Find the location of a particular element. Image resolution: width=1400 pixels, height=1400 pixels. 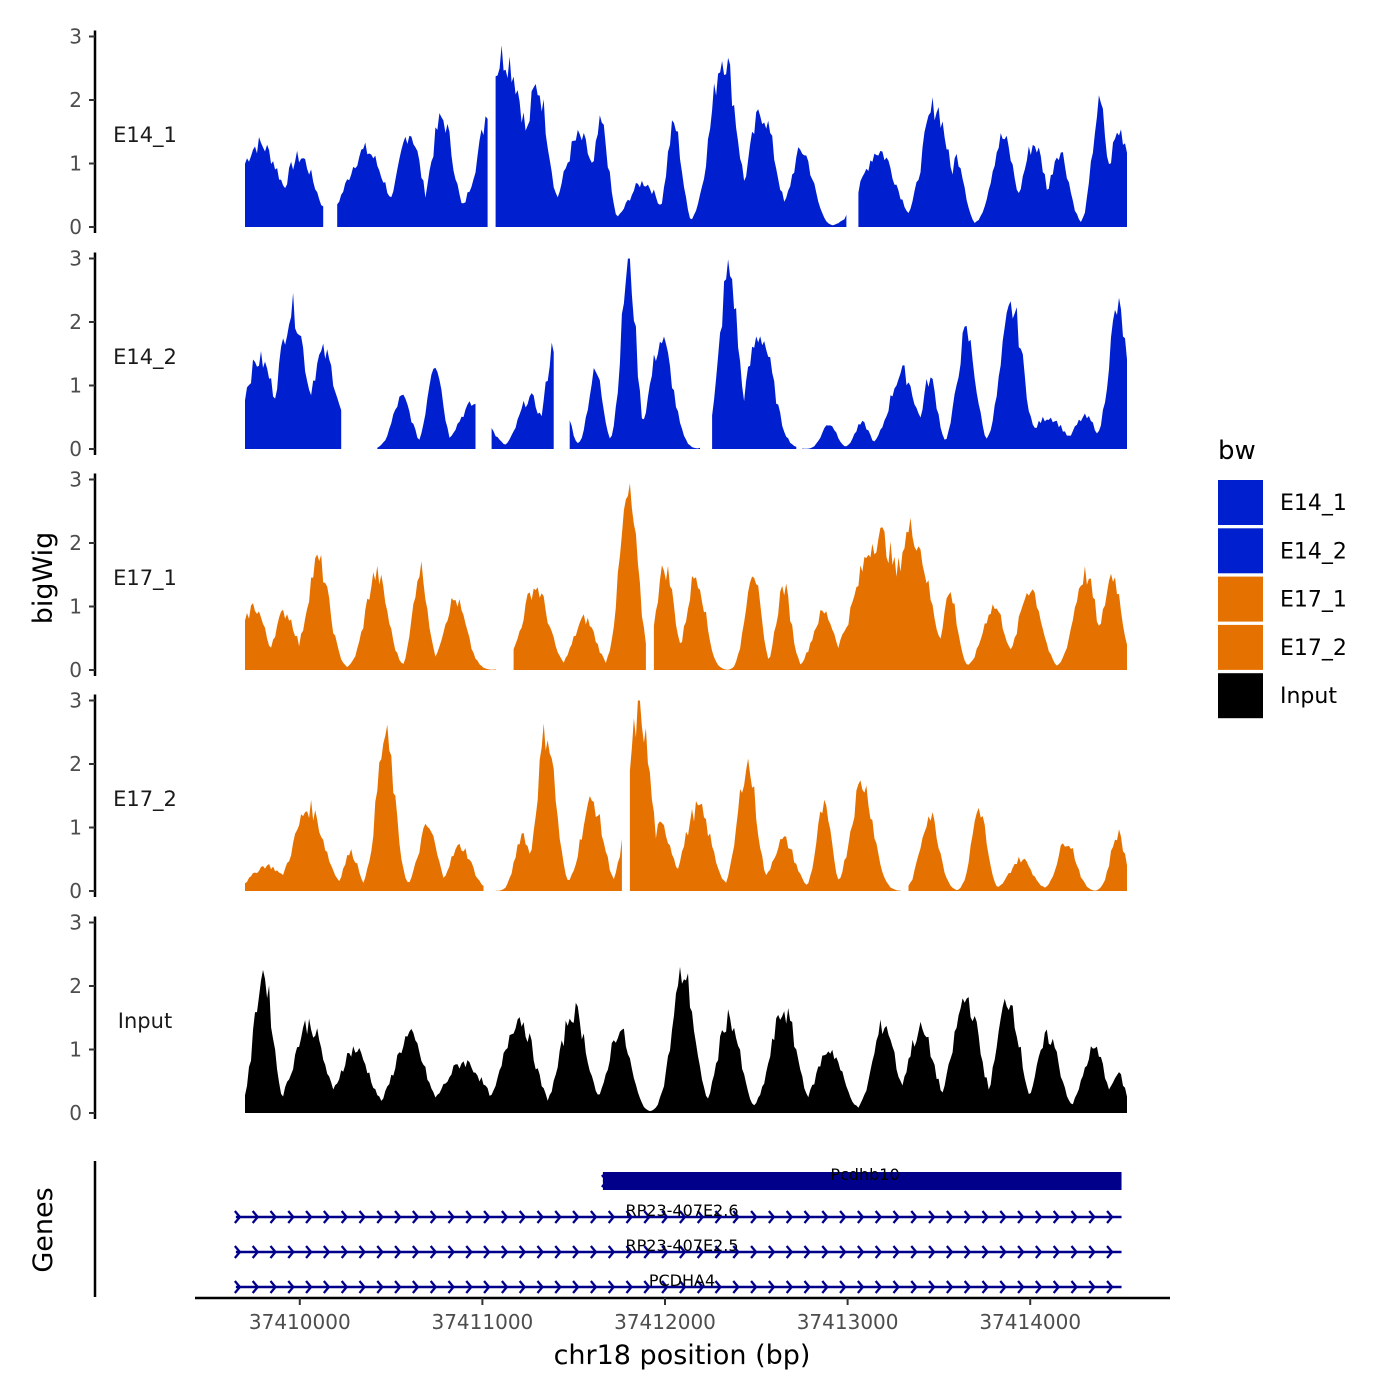

gene-label: RP23-407E2.5 is located at coordinates (682, 1245).